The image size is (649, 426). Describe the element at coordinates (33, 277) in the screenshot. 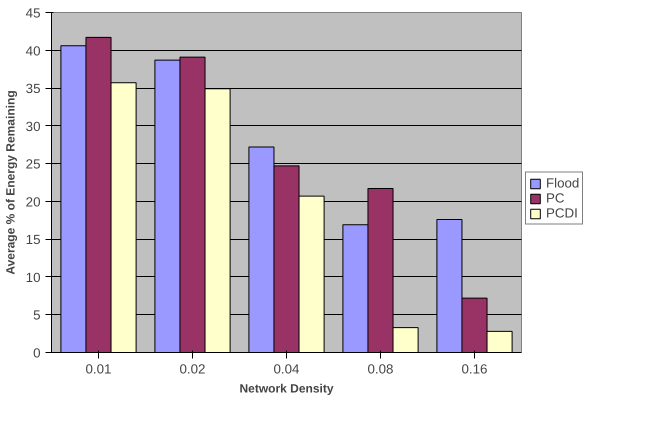

I see `y-tick-label: 10` at that location.